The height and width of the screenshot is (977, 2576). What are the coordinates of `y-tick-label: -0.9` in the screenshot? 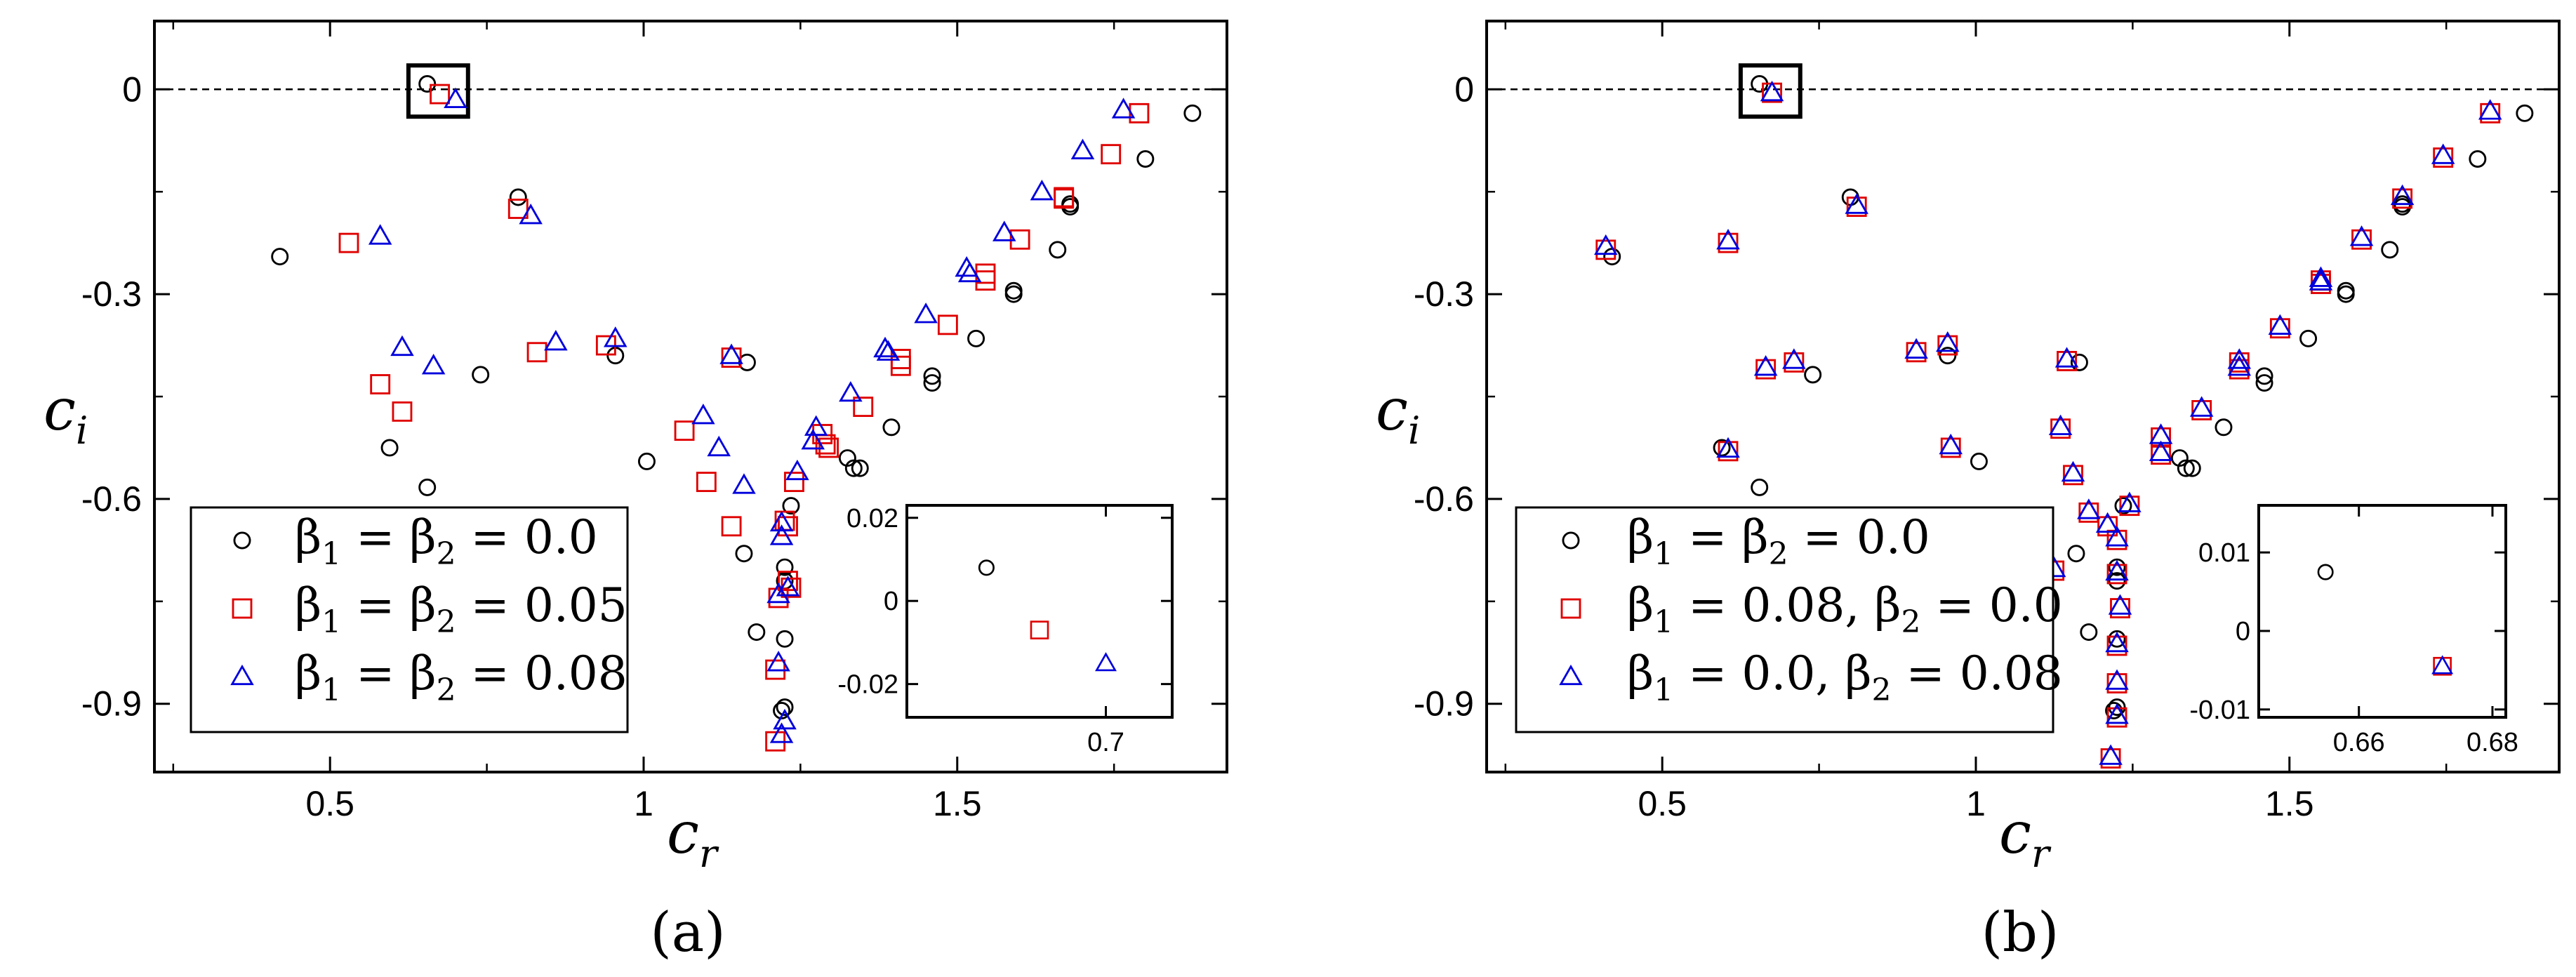 It's located at (112, 704).